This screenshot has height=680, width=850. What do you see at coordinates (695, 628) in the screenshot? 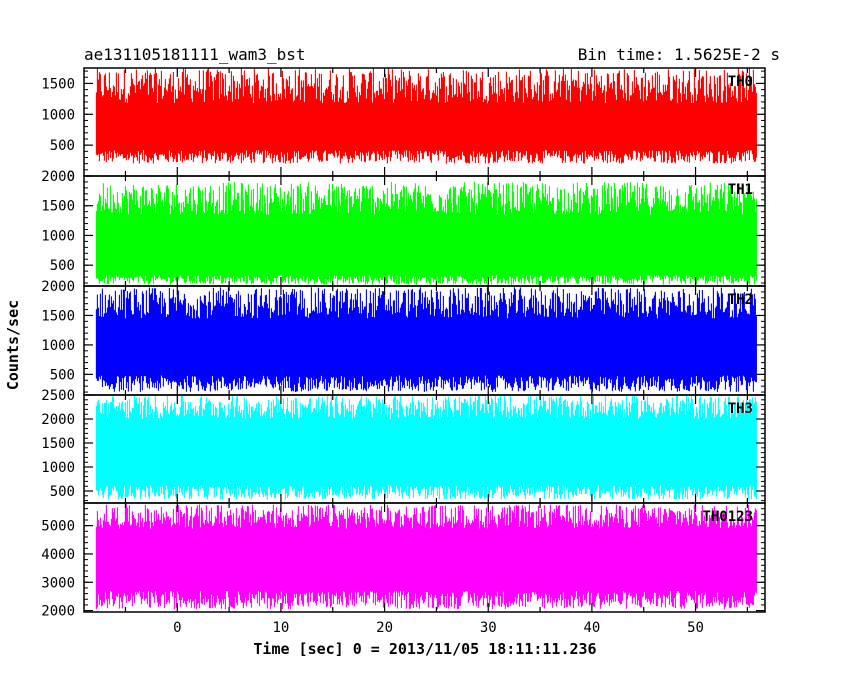
I see `x-tick-label: 50` at bounding box center [695, 628].